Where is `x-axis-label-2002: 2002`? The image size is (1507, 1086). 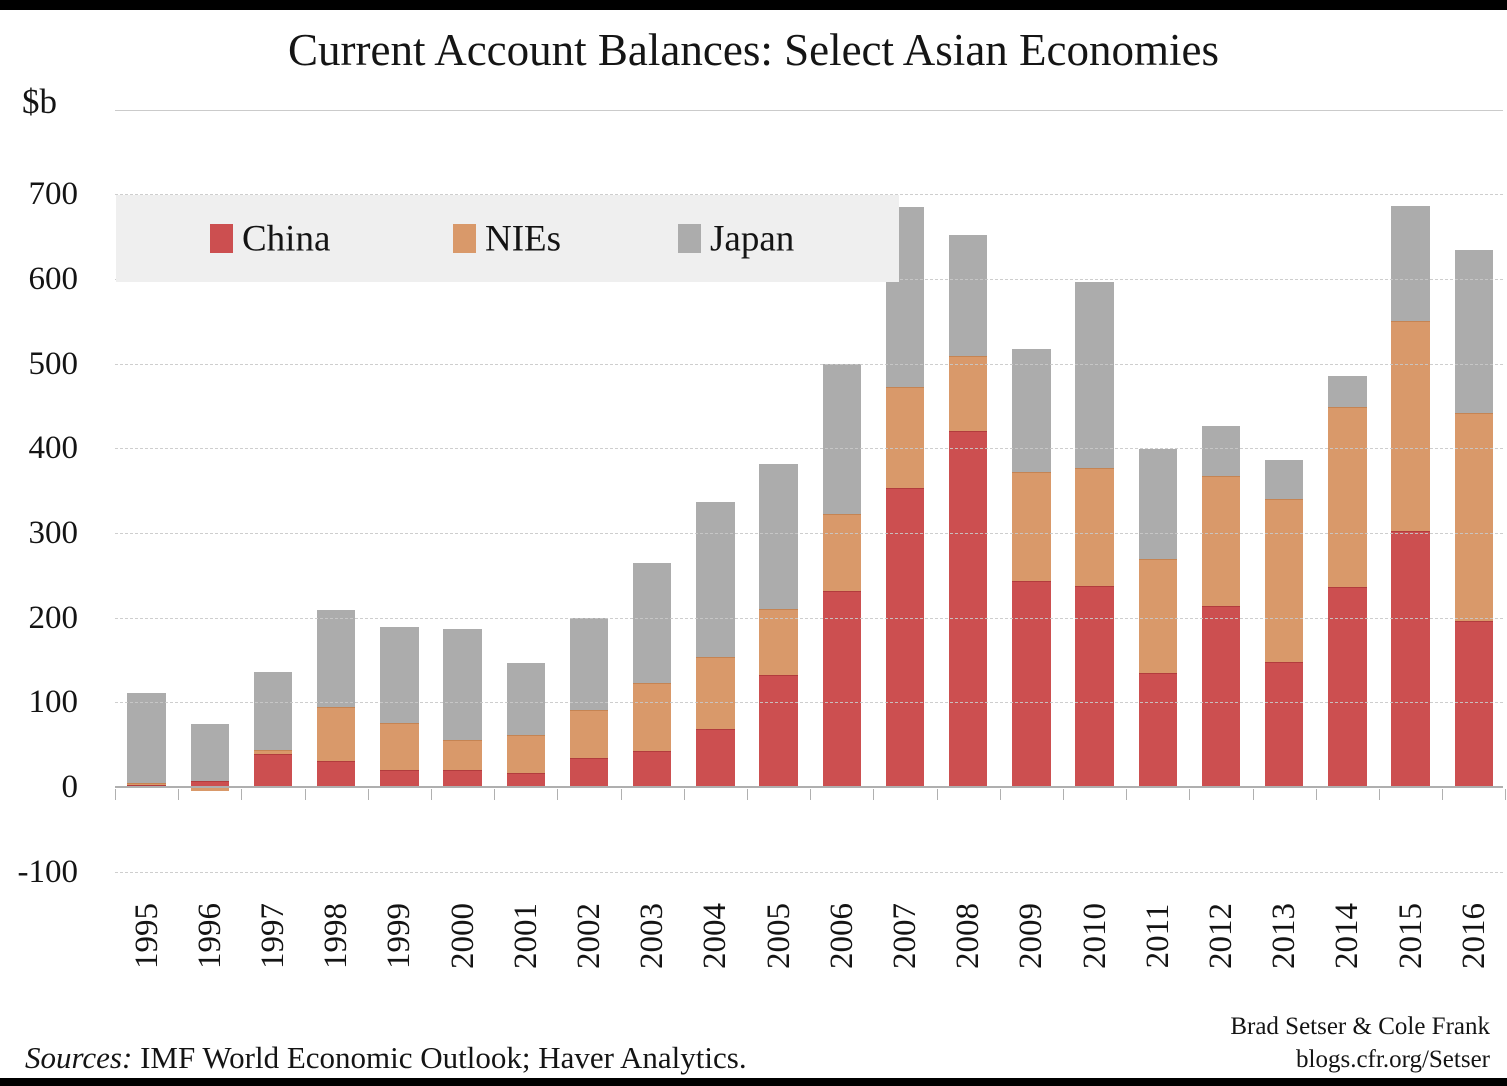
x-axis-label-2002: 2002 is located at coordinates (589, 936).